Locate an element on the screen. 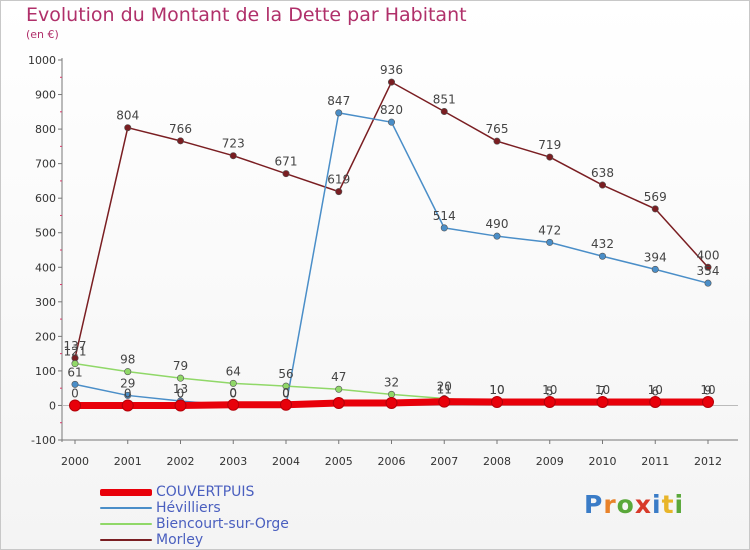 The width and height of the screenshot is (750, 550). data-label-morley: 723 is located at coordinates (233, 144).